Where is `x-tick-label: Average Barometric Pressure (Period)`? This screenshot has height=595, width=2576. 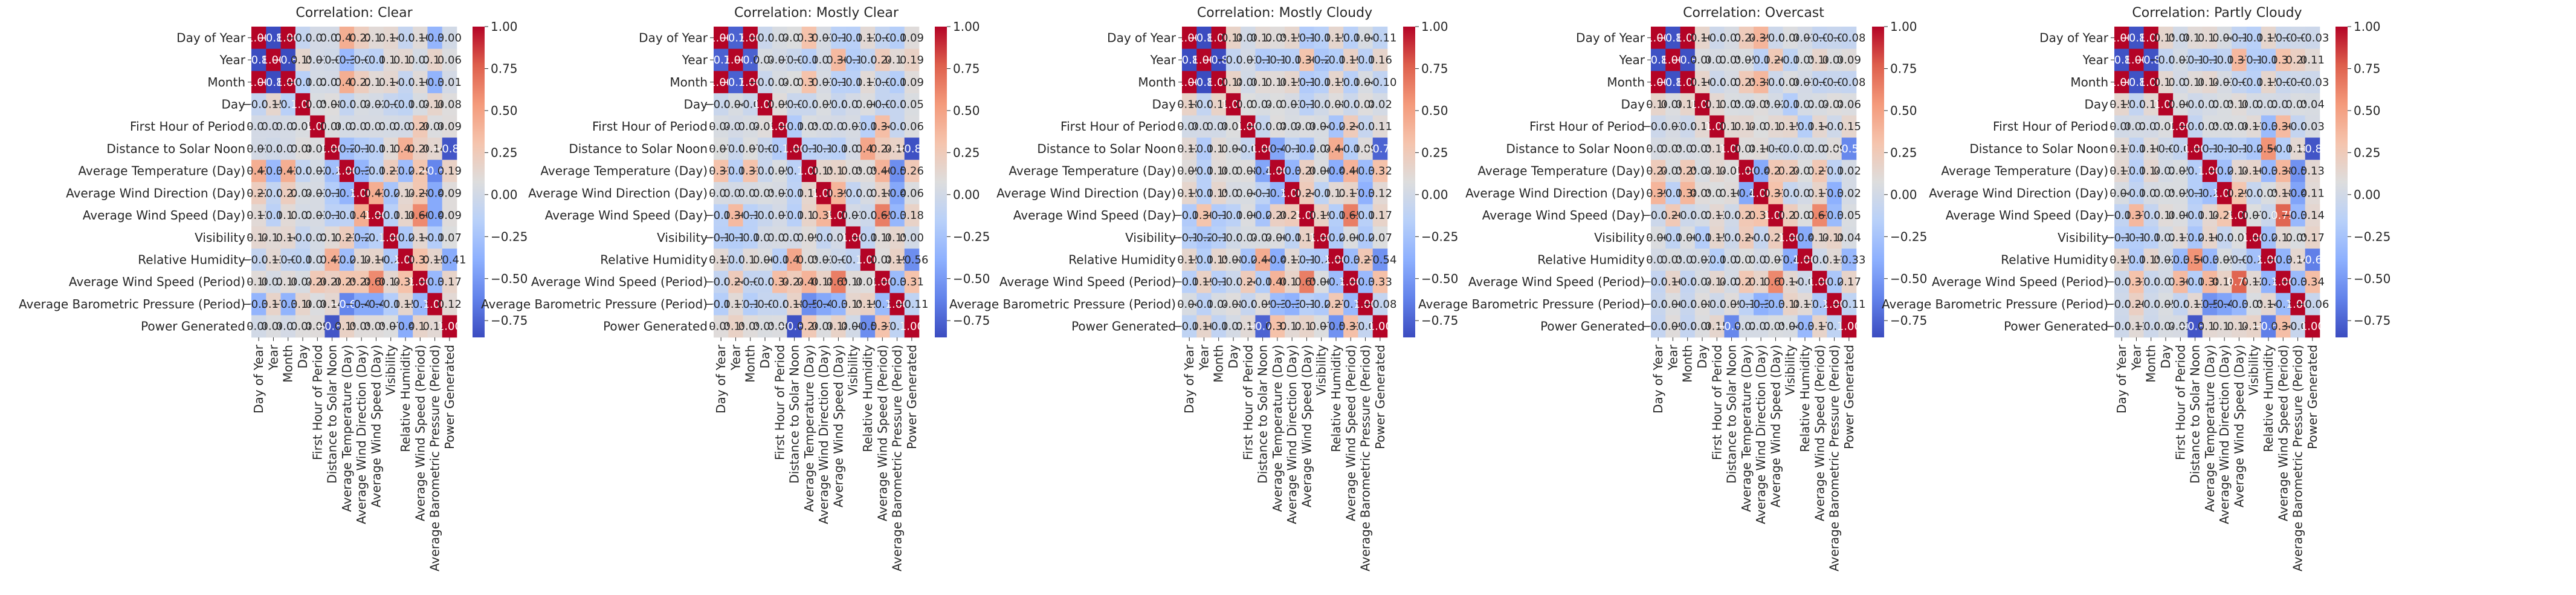 x-tick-label: Average Barometric Pressure (Period) is located at coordinates (1835, 458).